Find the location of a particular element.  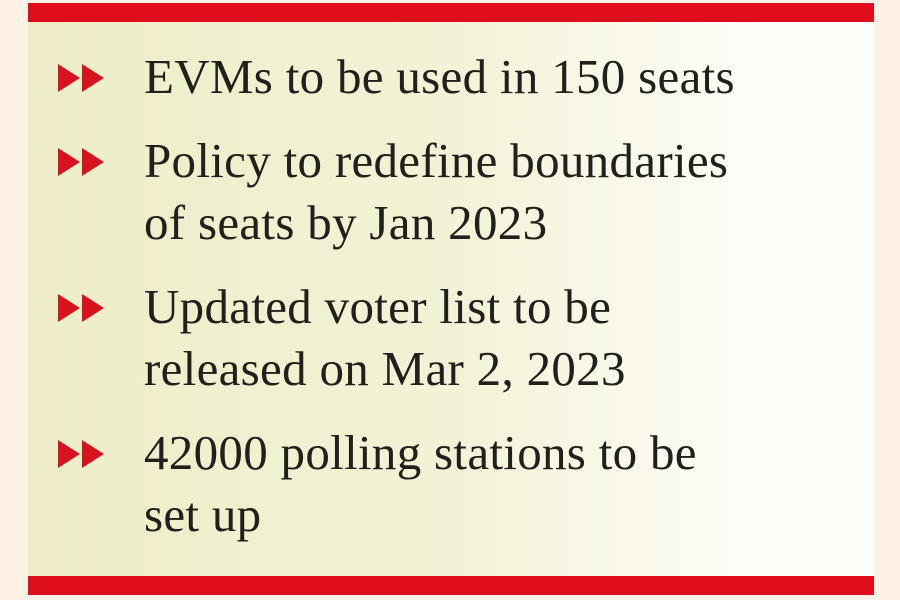

list-item-text: 42000 polling stations to be set up is located at coordinates (420, 483).